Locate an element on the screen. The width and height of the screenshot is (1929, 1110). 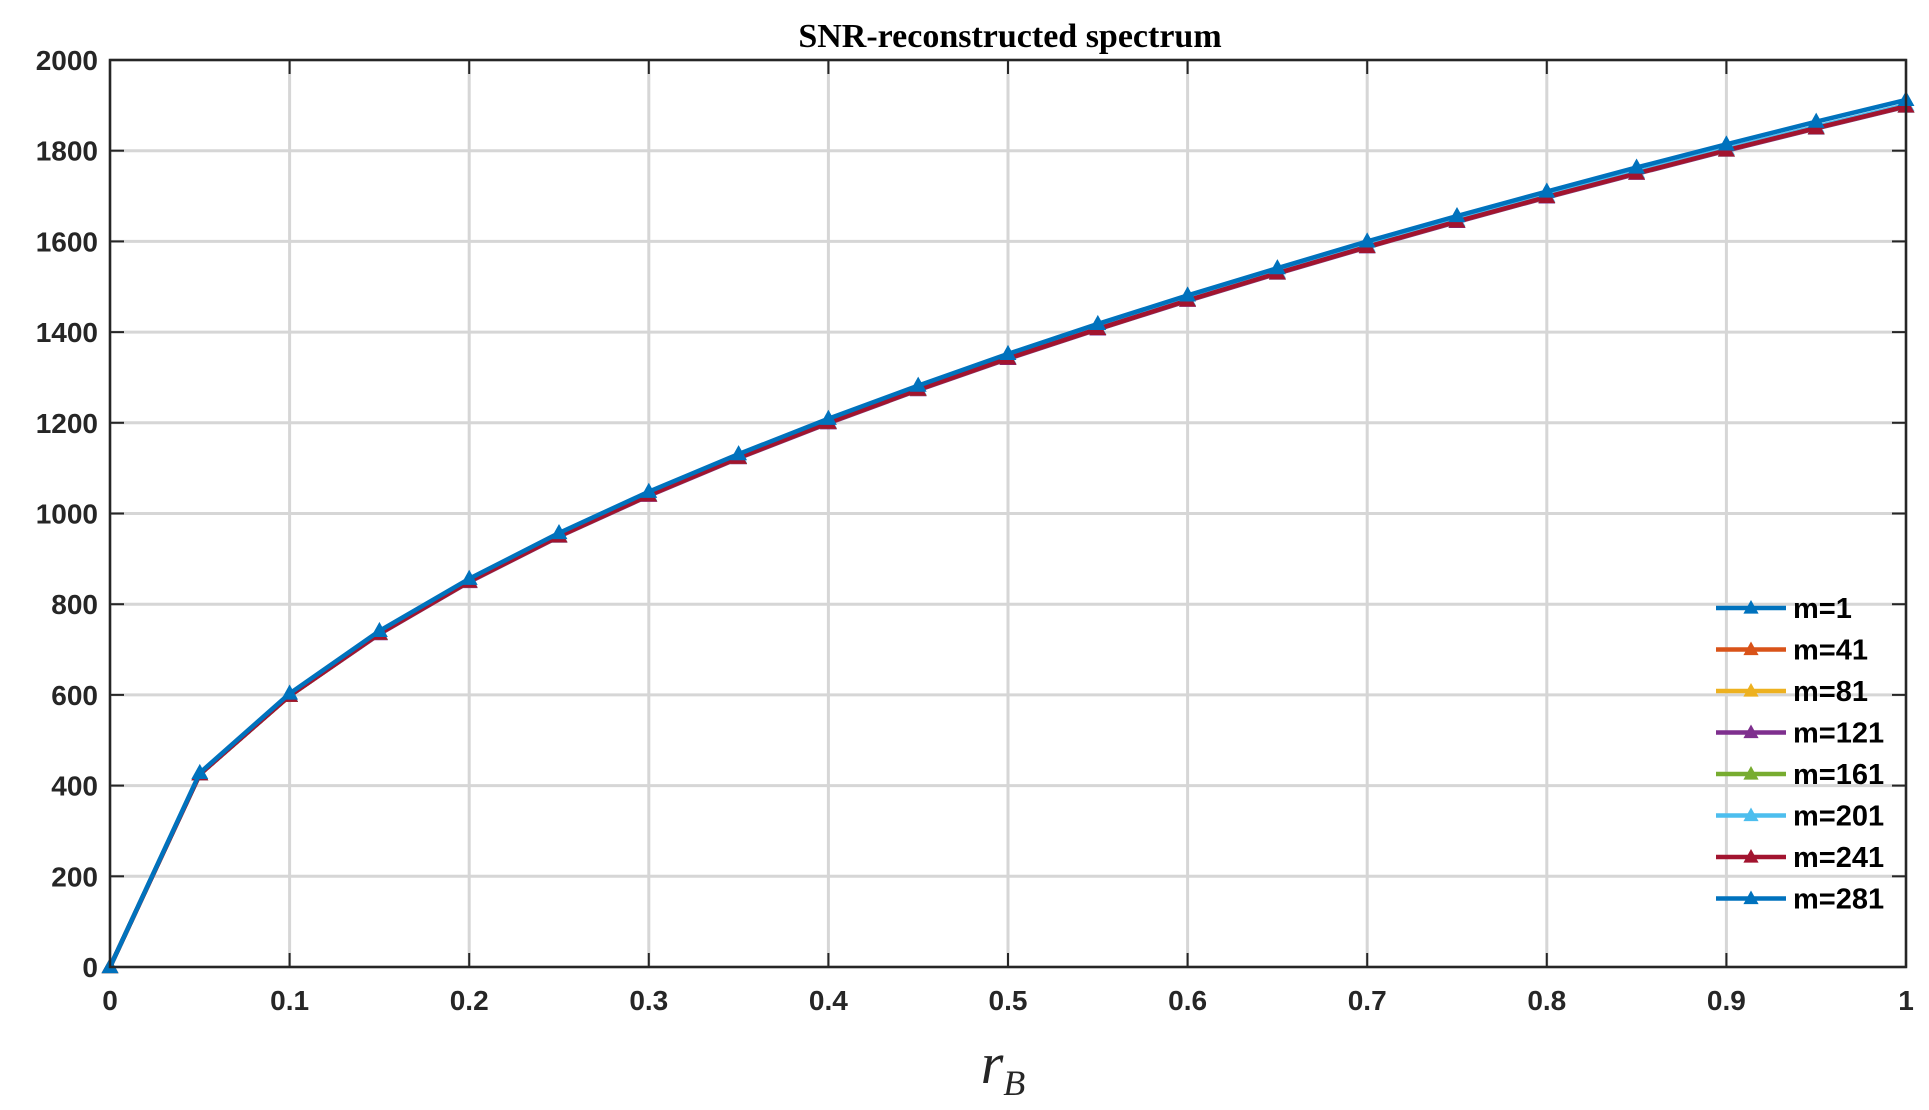
x-tick-label: 0.1 is located at coordinates (289, 1000).